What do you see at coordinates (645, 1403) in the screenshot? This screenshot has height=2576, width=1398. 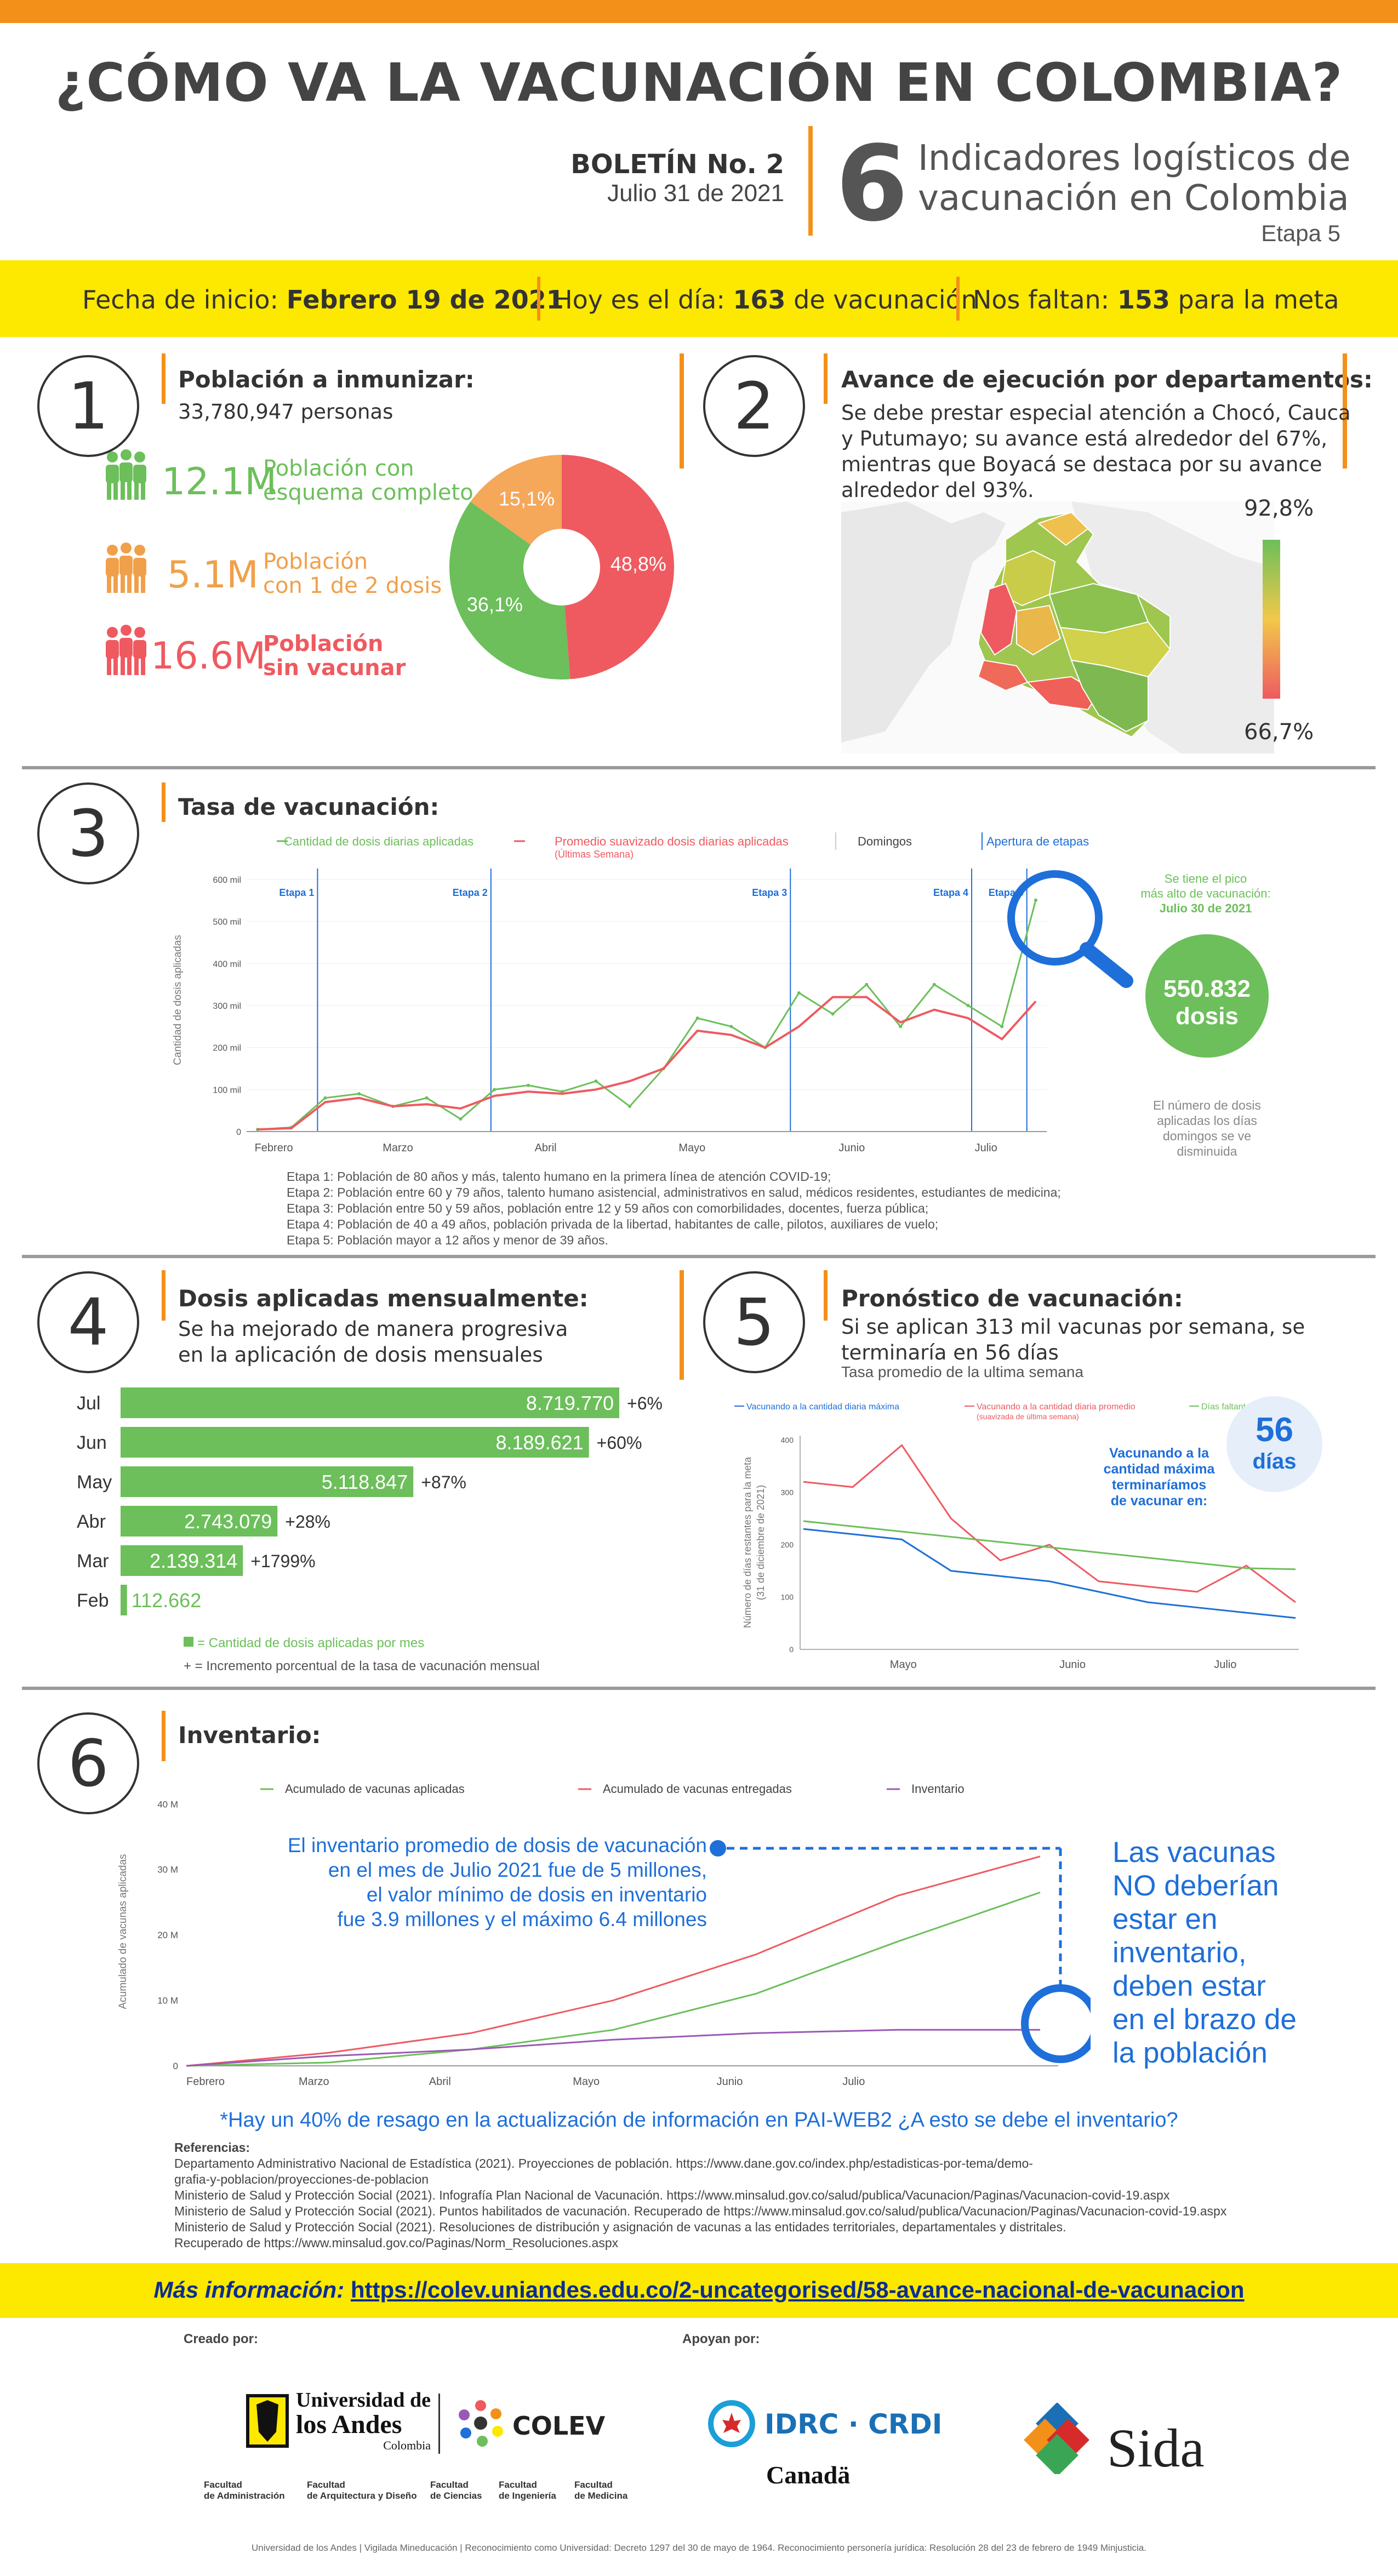 I see `bar-increment-label: +6%` at bounding box center [645, 1403].